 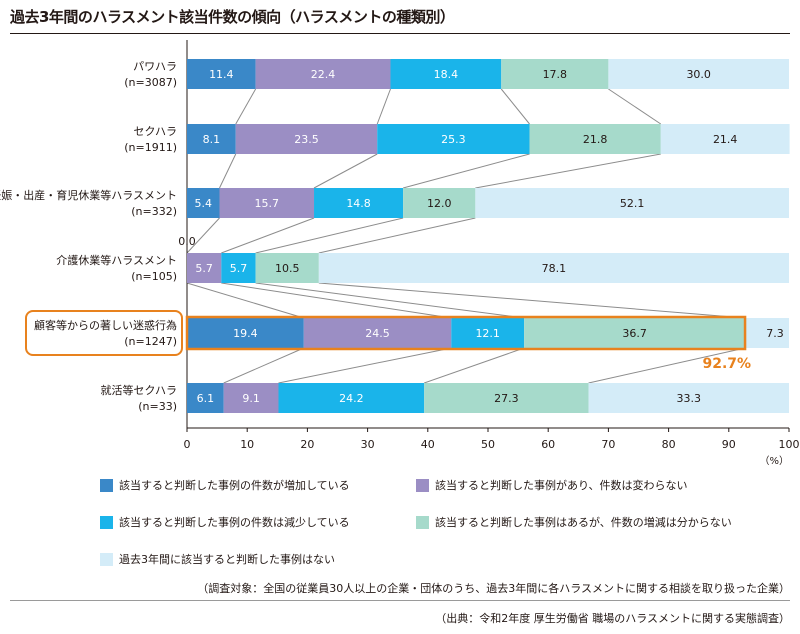 I want to click on bar-value-label: 36.7, so click(x=634, y=333).